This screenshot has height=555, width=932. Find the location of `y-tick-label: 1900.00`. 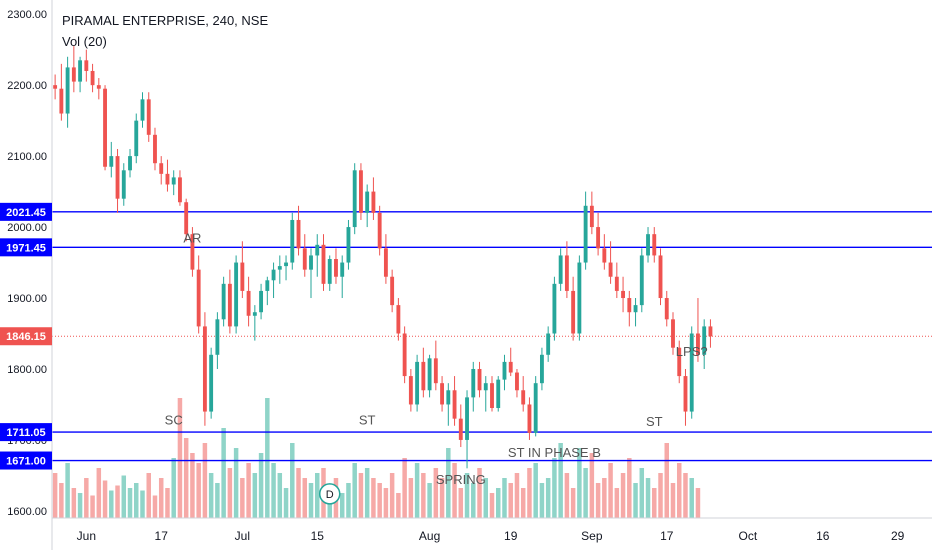

y-tick-label: 1900.00 is located at coordinates (27, 299).